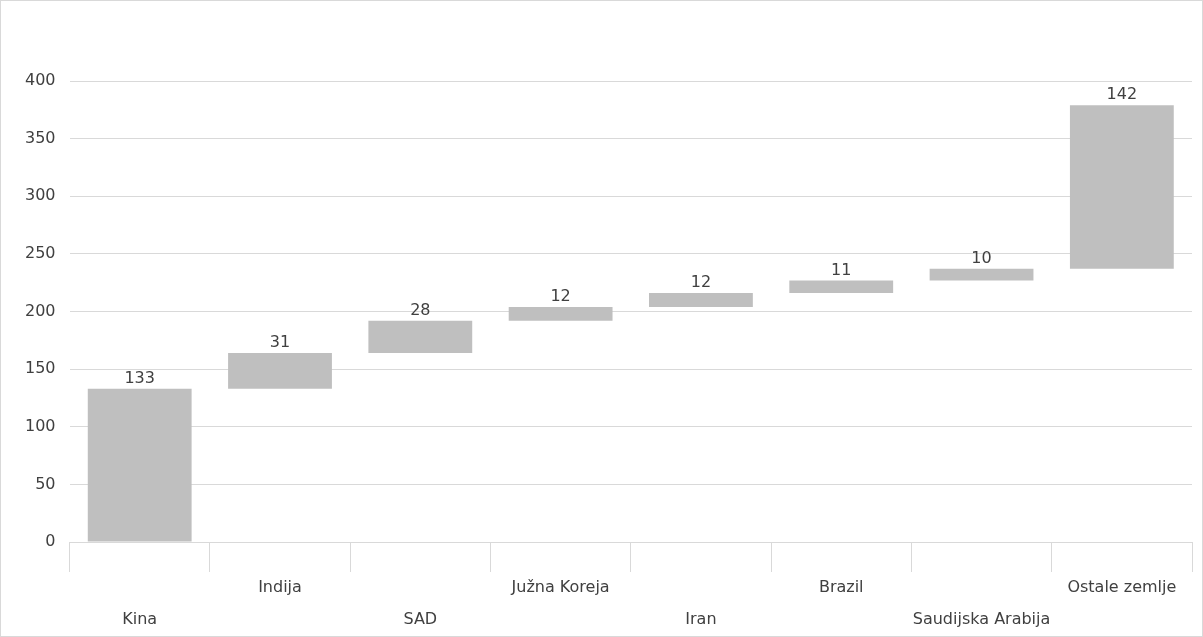 Image resolution: width=1203 pixels, height=637 pixels. What do you see at coordinates (40, 195) in the screenshot?
I see `y-tick-label: 300` at bounding box center [40, 195].